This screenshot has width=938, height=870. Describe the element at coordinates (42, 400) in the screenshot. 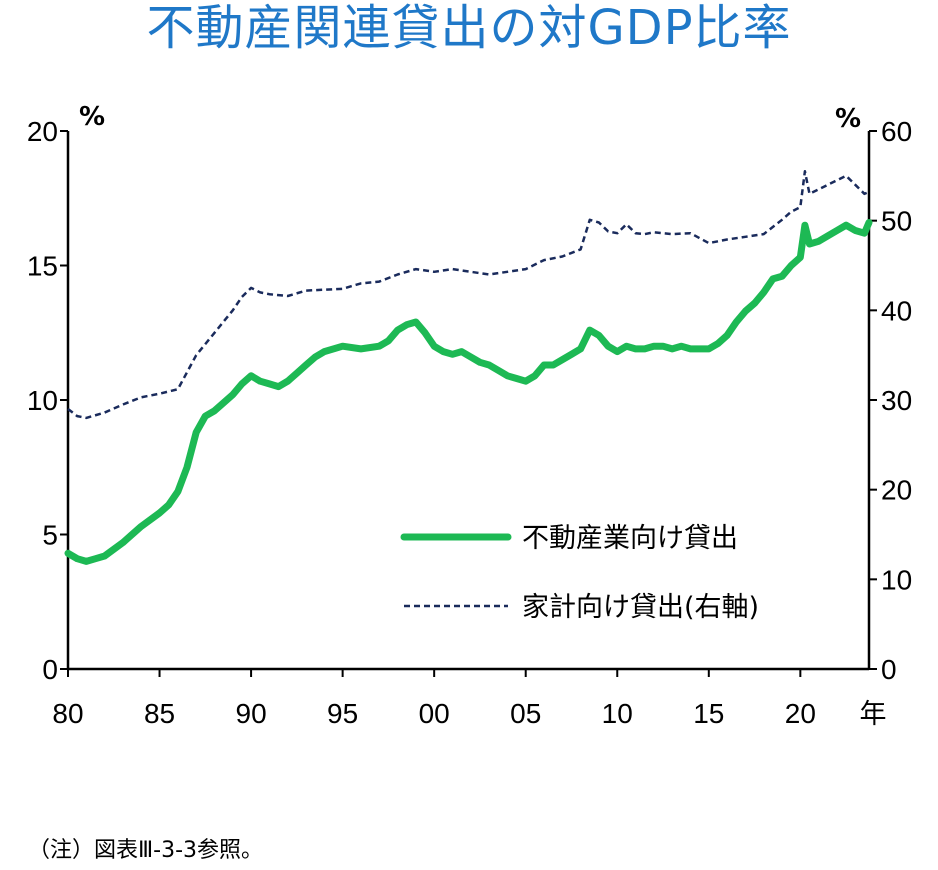

I see `left-tick-label: 10` at that location.